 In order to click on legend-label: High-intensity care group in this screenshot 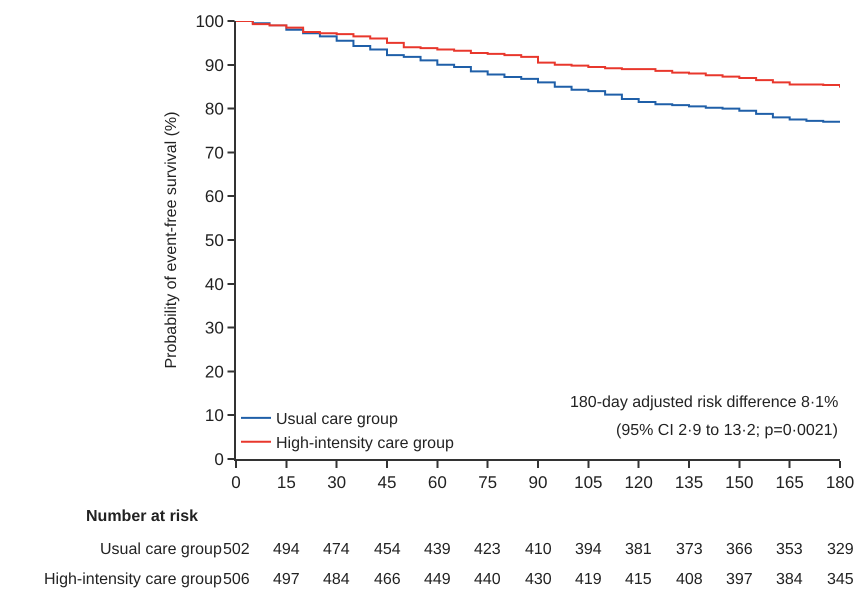, I will do `click(365, 443)`.